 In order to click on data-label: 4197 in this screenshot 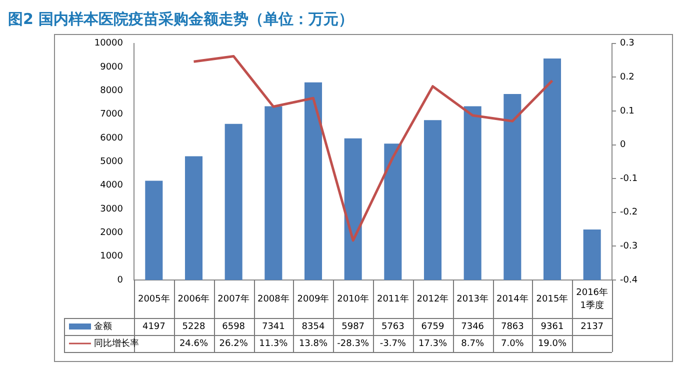, I will do `click(154, 327)`.